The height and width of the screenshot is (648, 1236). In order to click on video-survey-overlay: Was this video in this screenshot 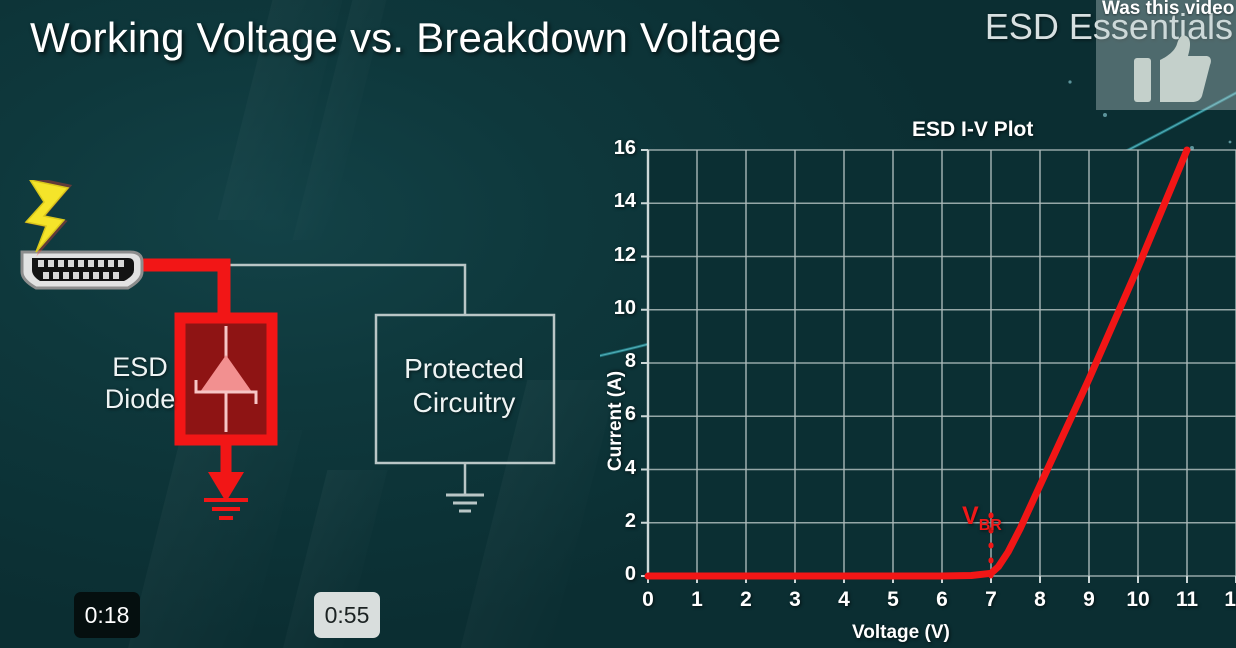, I will do `click(1166, 55)`.